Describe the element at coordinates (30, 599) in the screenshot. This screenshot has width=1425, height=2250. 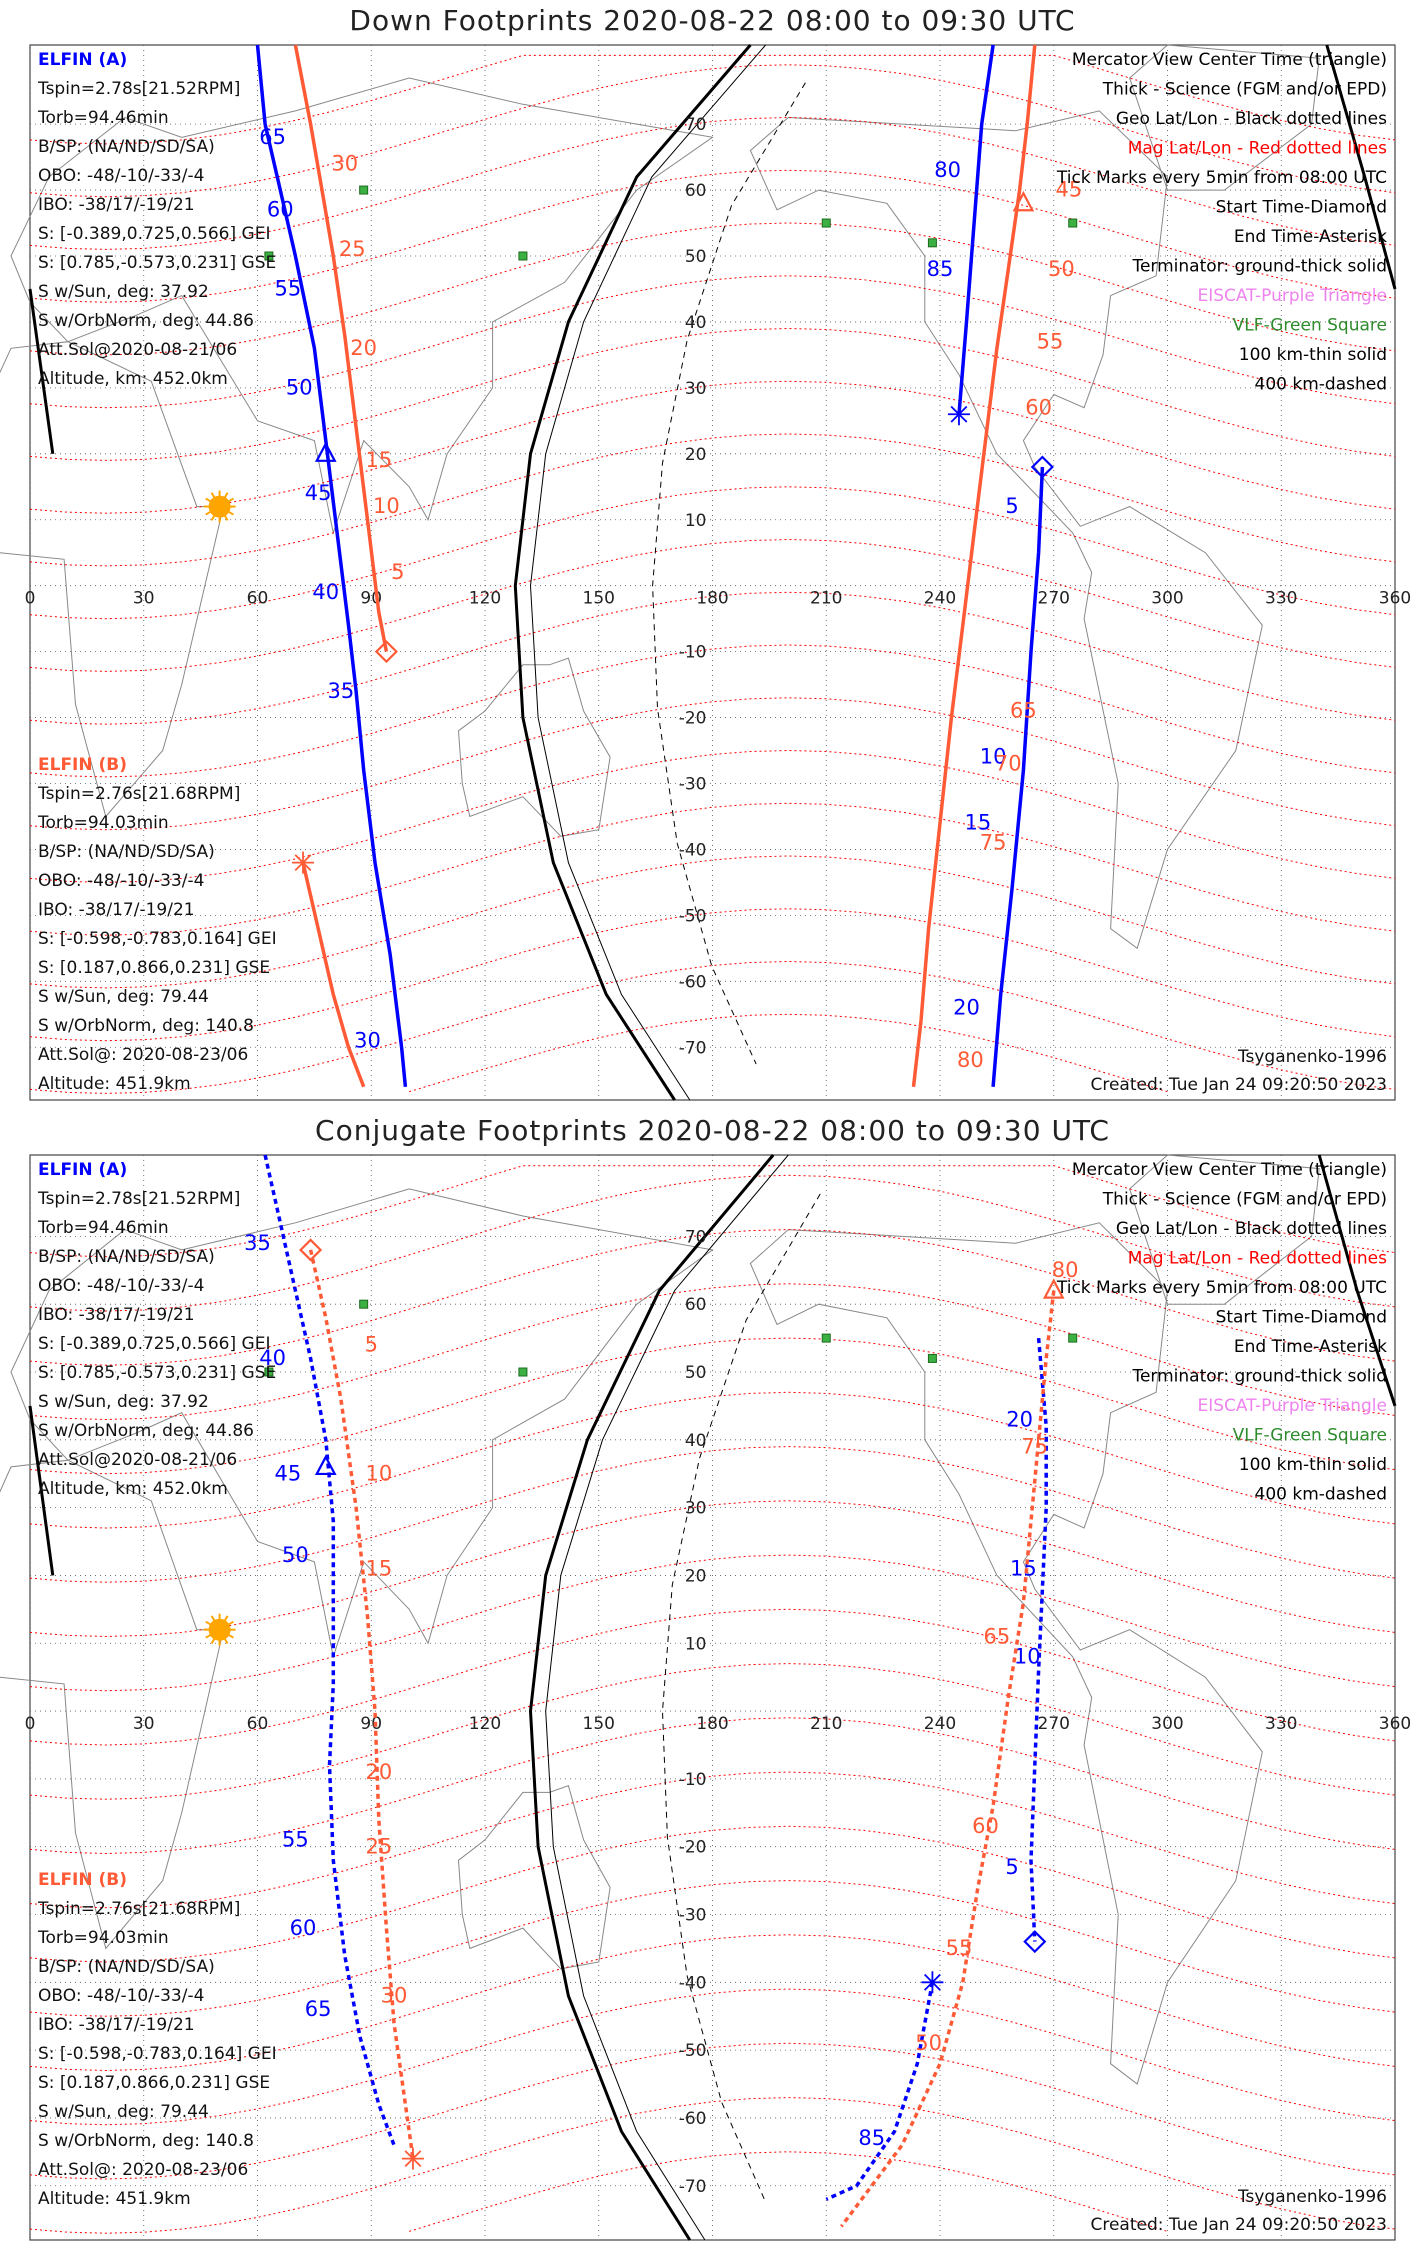
I see `x-tick-label: 0` at that location.